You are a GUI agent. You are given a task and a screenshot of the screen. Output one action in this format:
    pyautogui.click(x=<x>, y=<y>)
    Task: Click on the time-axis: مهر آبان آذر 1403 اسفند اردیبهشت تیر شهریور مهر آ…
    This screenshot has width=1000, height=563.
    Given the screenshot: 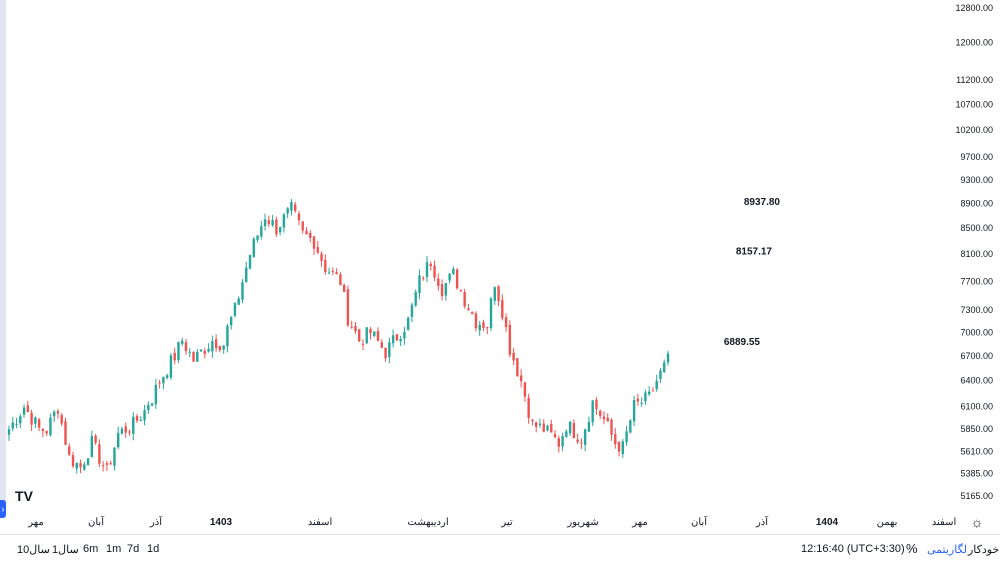 What is the action you would take?
    pyautogui.click(x=491, y=521)
    